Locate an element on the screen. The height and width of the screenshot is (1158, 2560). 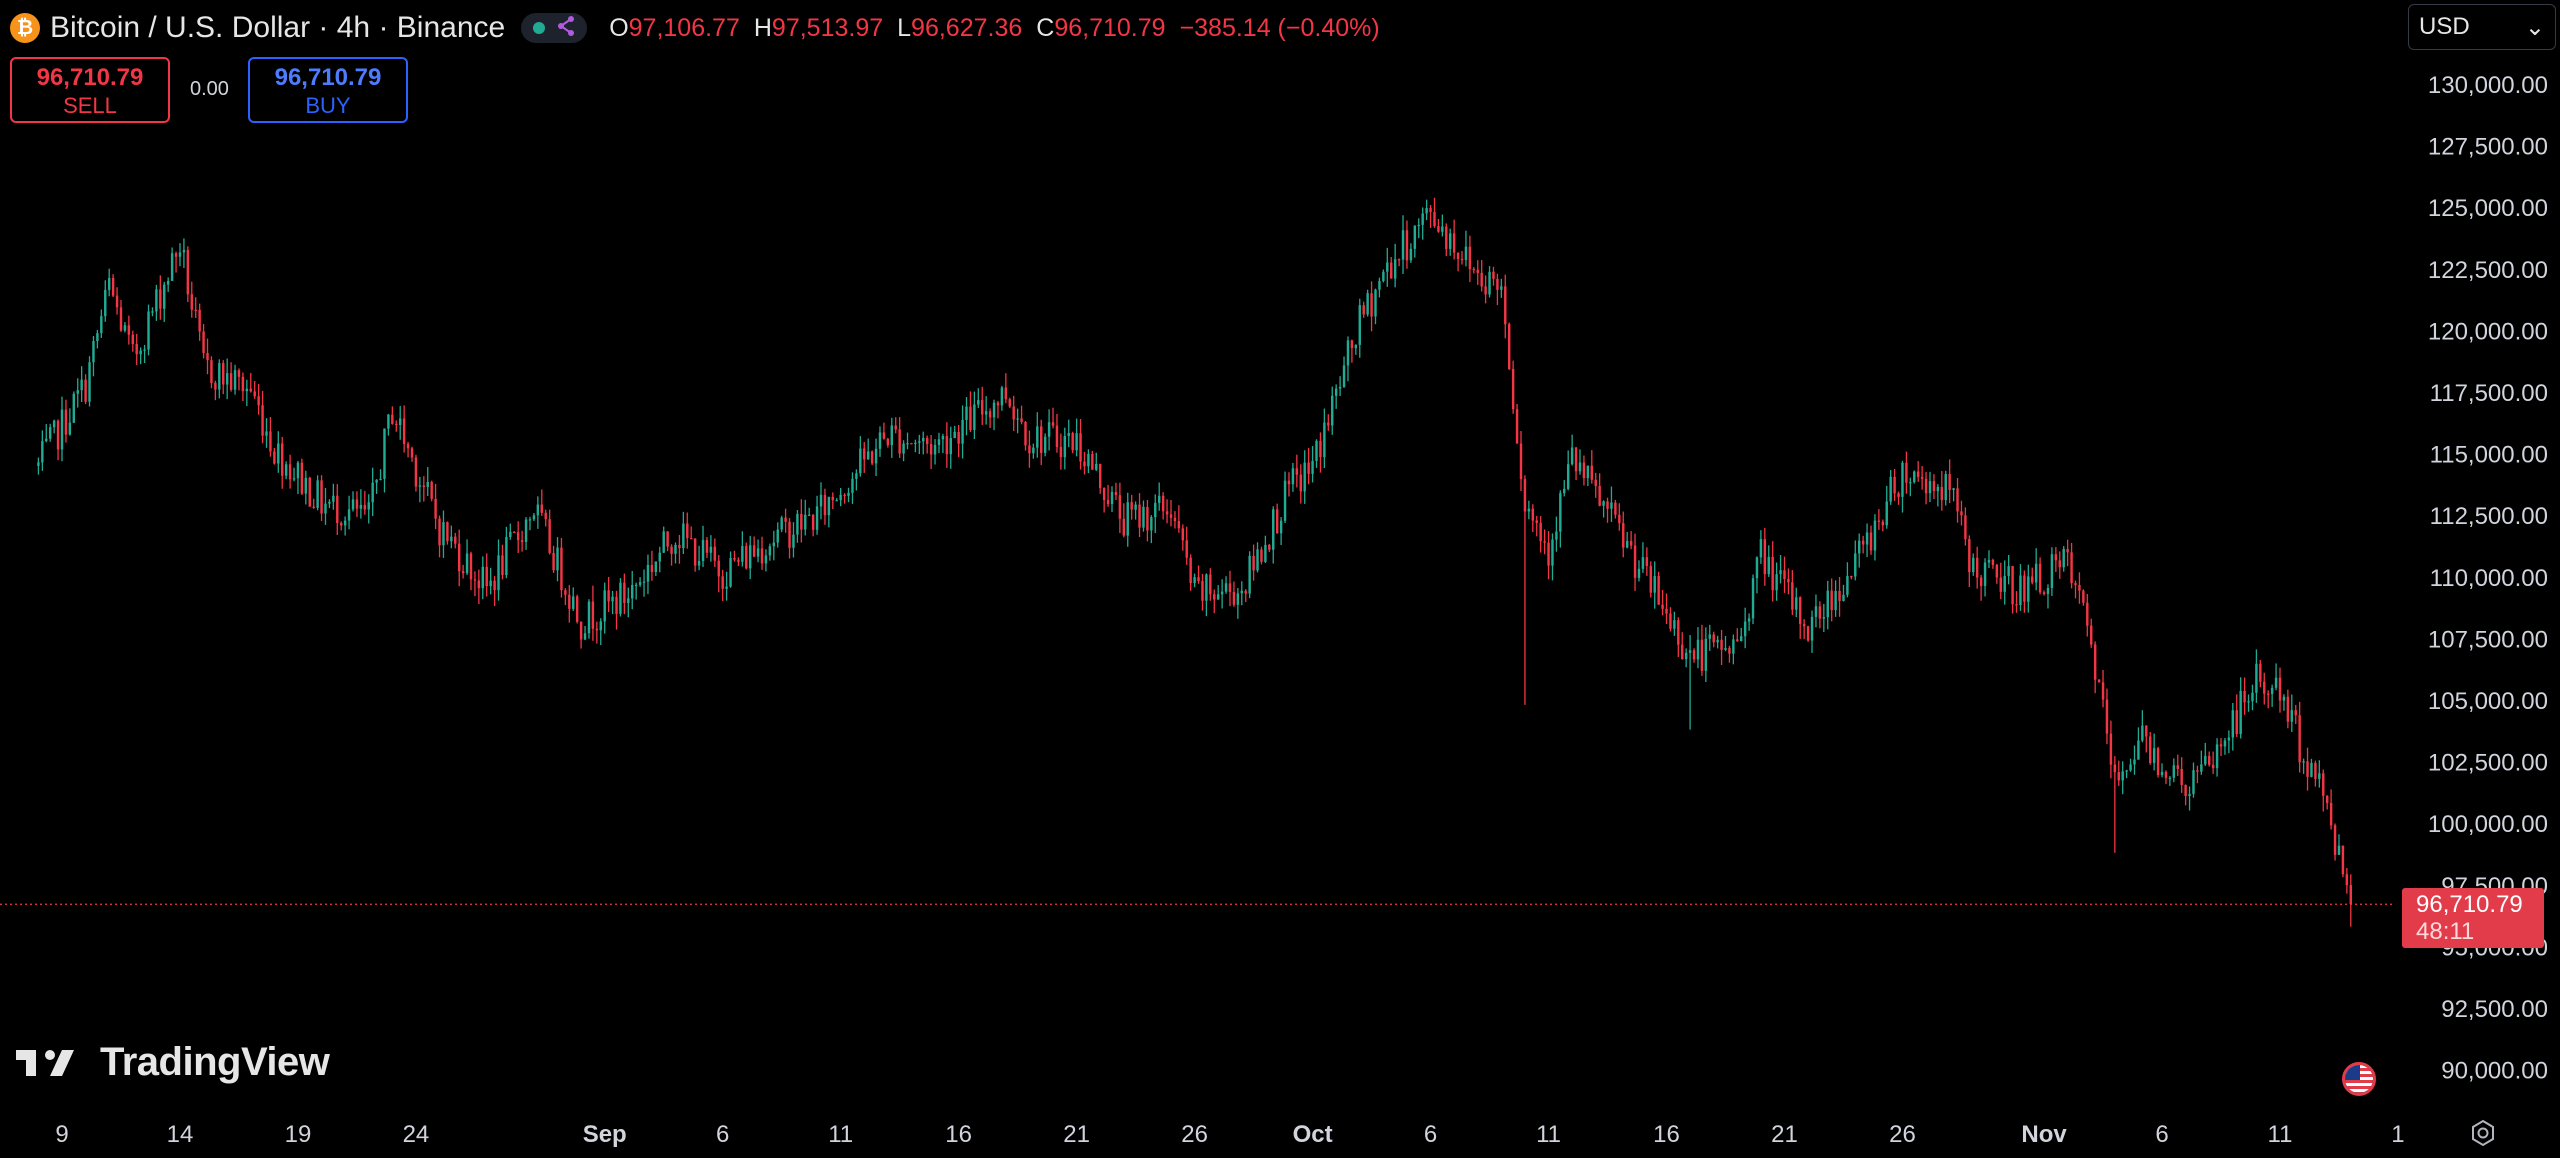
buy-button: 96,710.79 BUY is located at coordinates (328, 90).